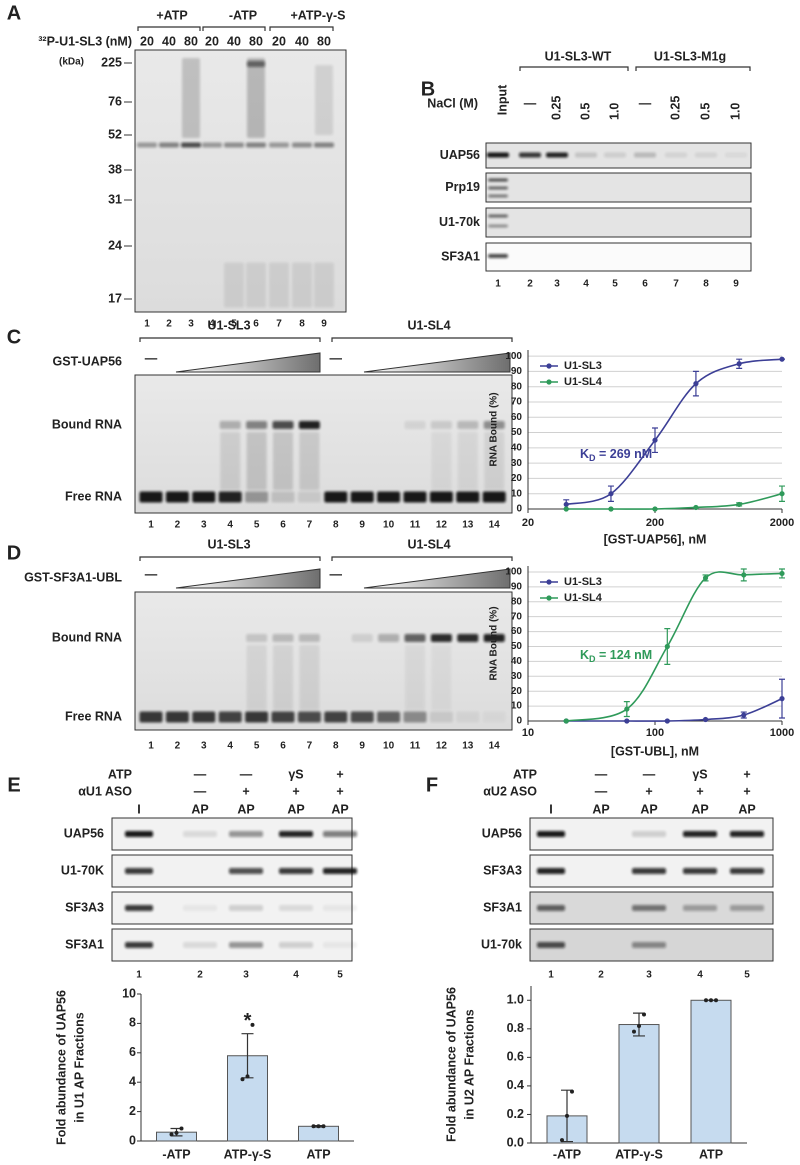  Describe the element at coordinates (246, 975) in the screenshot. I see `lane-number: 3` at that location.